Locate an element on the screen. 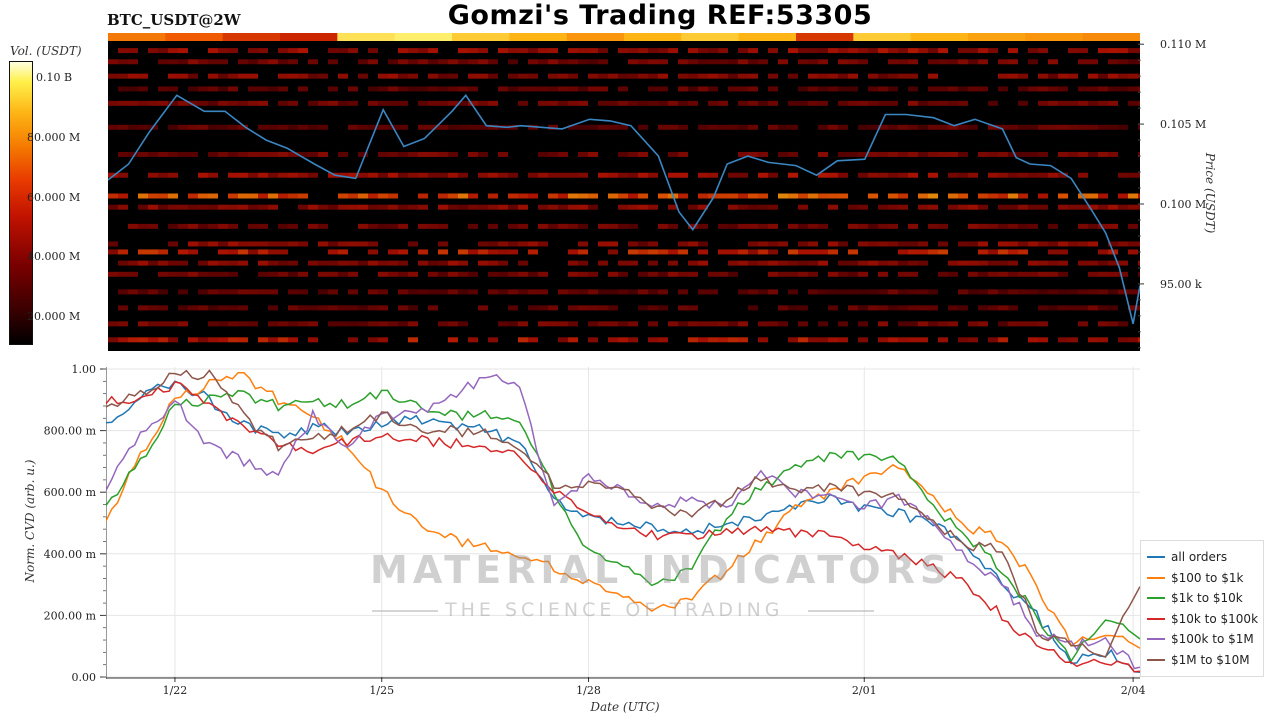 The height and width of the screenshot is (720, 1280). price-tick-label: 0.100 M is located at coordinates (1183, 204).